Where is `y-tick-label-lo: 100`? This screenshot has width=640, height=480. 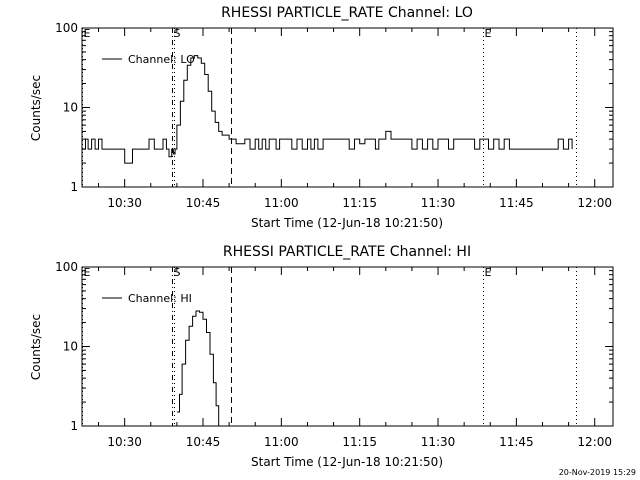 y-tick-label-lo: 100 is located at coordinates (66, 28).